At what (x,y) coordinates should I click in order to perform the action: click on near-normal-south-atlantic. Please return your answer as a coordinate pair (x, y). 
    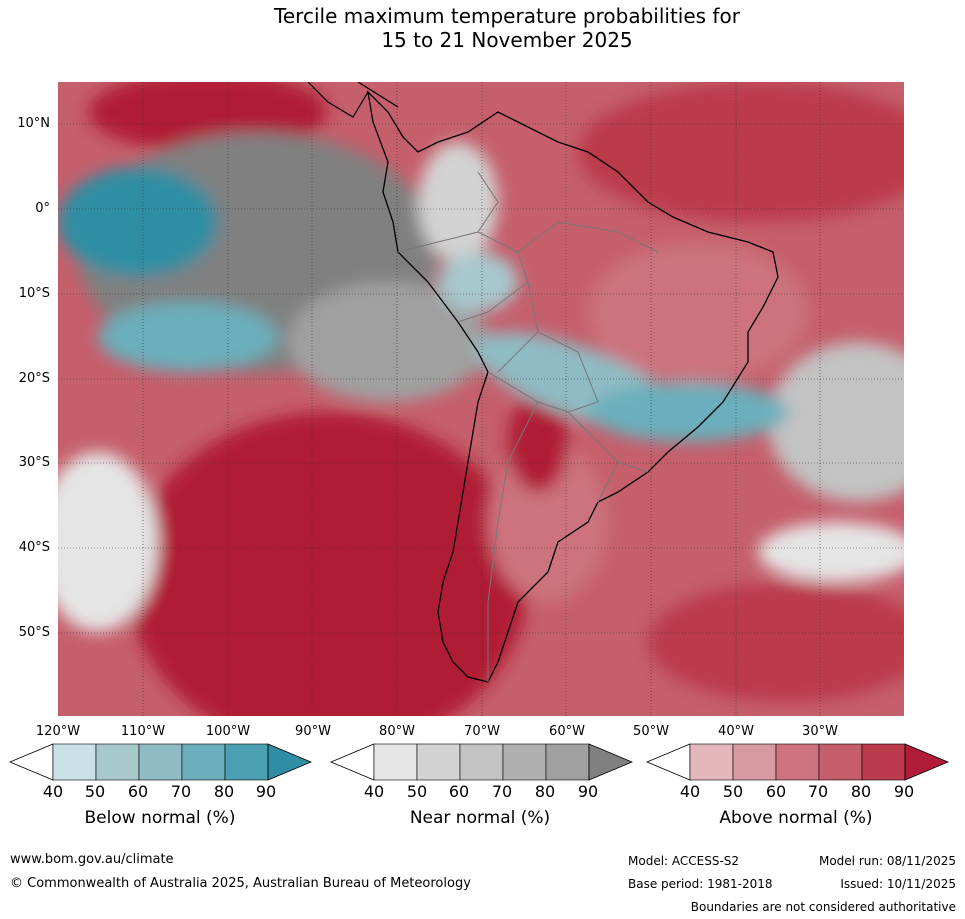
    Looking at the image, I should click on (831, 552).